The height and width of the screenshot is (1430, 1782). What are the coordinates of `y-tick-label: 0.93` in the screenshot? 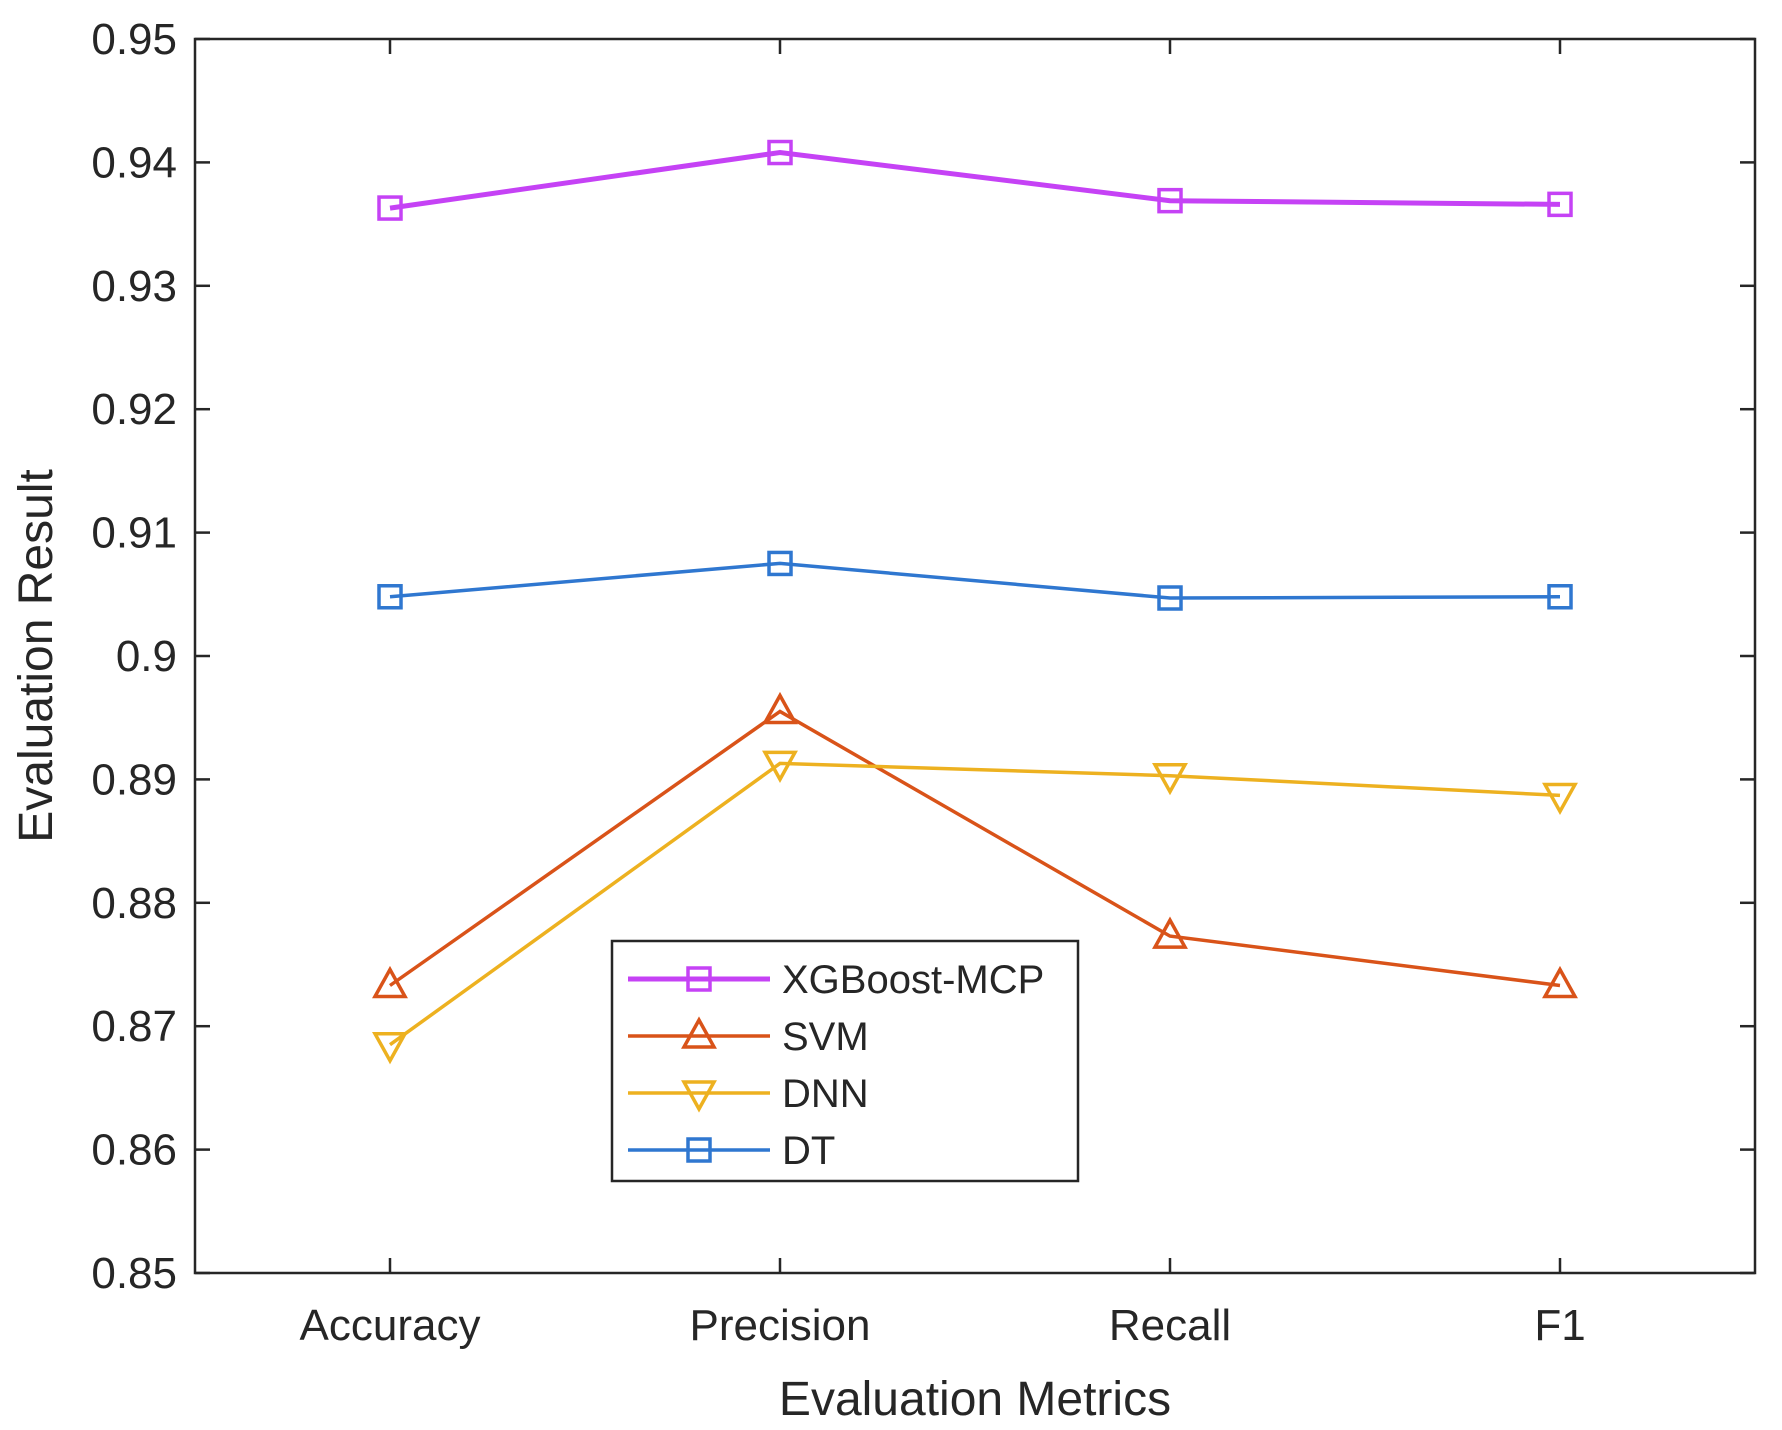 It's located at (134, 286).